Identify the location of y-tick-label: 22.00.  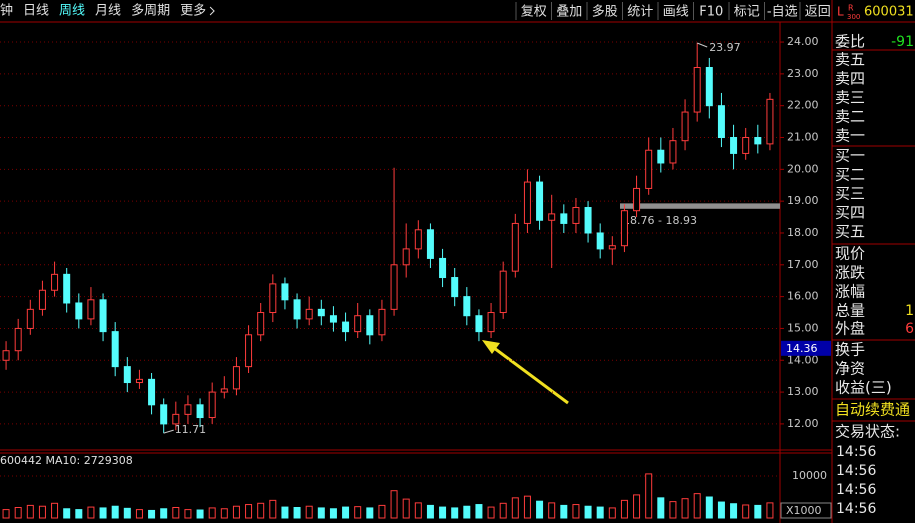
(803, 105).